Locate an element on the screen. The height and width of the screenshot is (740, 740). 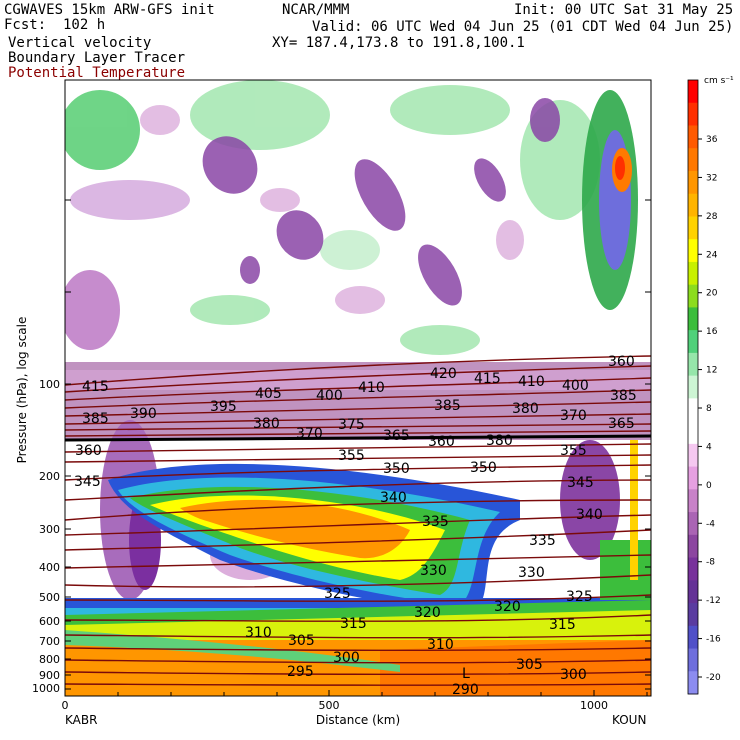
field-label-theta: Potential Temperature is located at coordinates (97, 73).